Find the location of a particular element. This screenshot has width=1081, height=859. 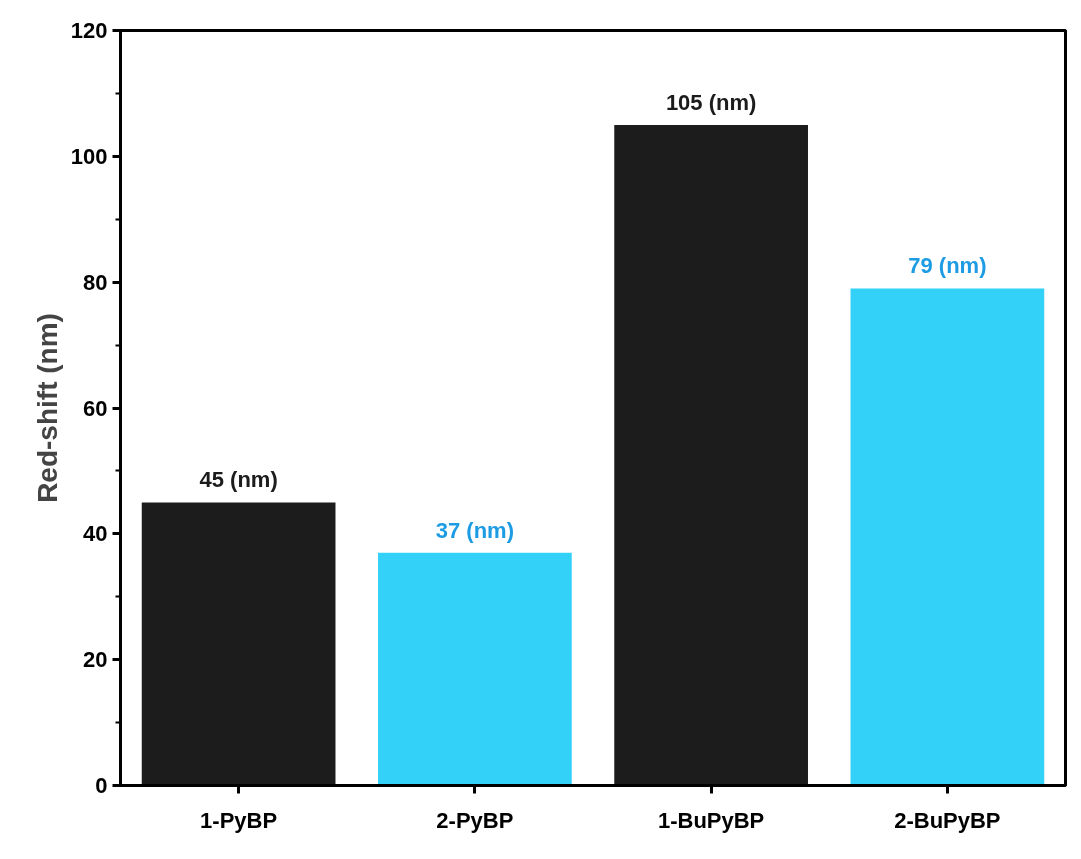

data-label: 45 (nm) is located at coordinates (238, 480).